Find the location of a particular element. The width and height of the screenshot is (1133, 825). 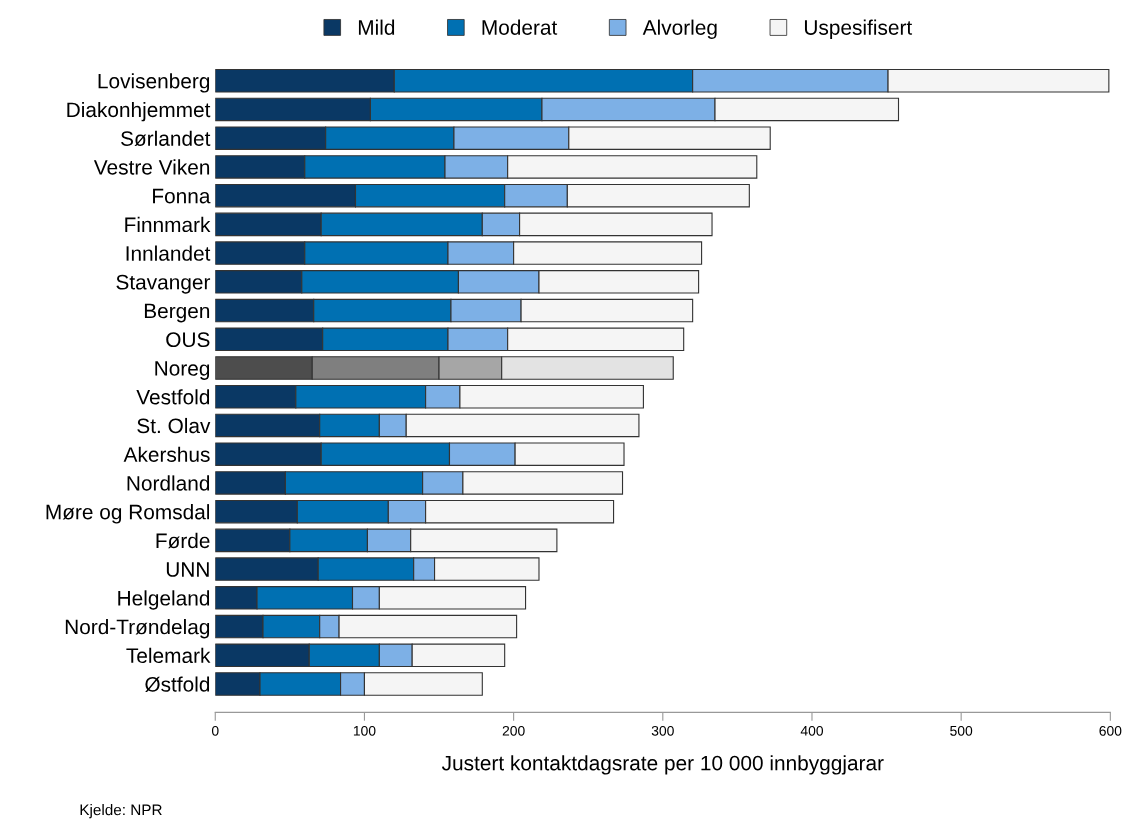

y-tick-label: St. Olav is located at coordinates (174, 425).